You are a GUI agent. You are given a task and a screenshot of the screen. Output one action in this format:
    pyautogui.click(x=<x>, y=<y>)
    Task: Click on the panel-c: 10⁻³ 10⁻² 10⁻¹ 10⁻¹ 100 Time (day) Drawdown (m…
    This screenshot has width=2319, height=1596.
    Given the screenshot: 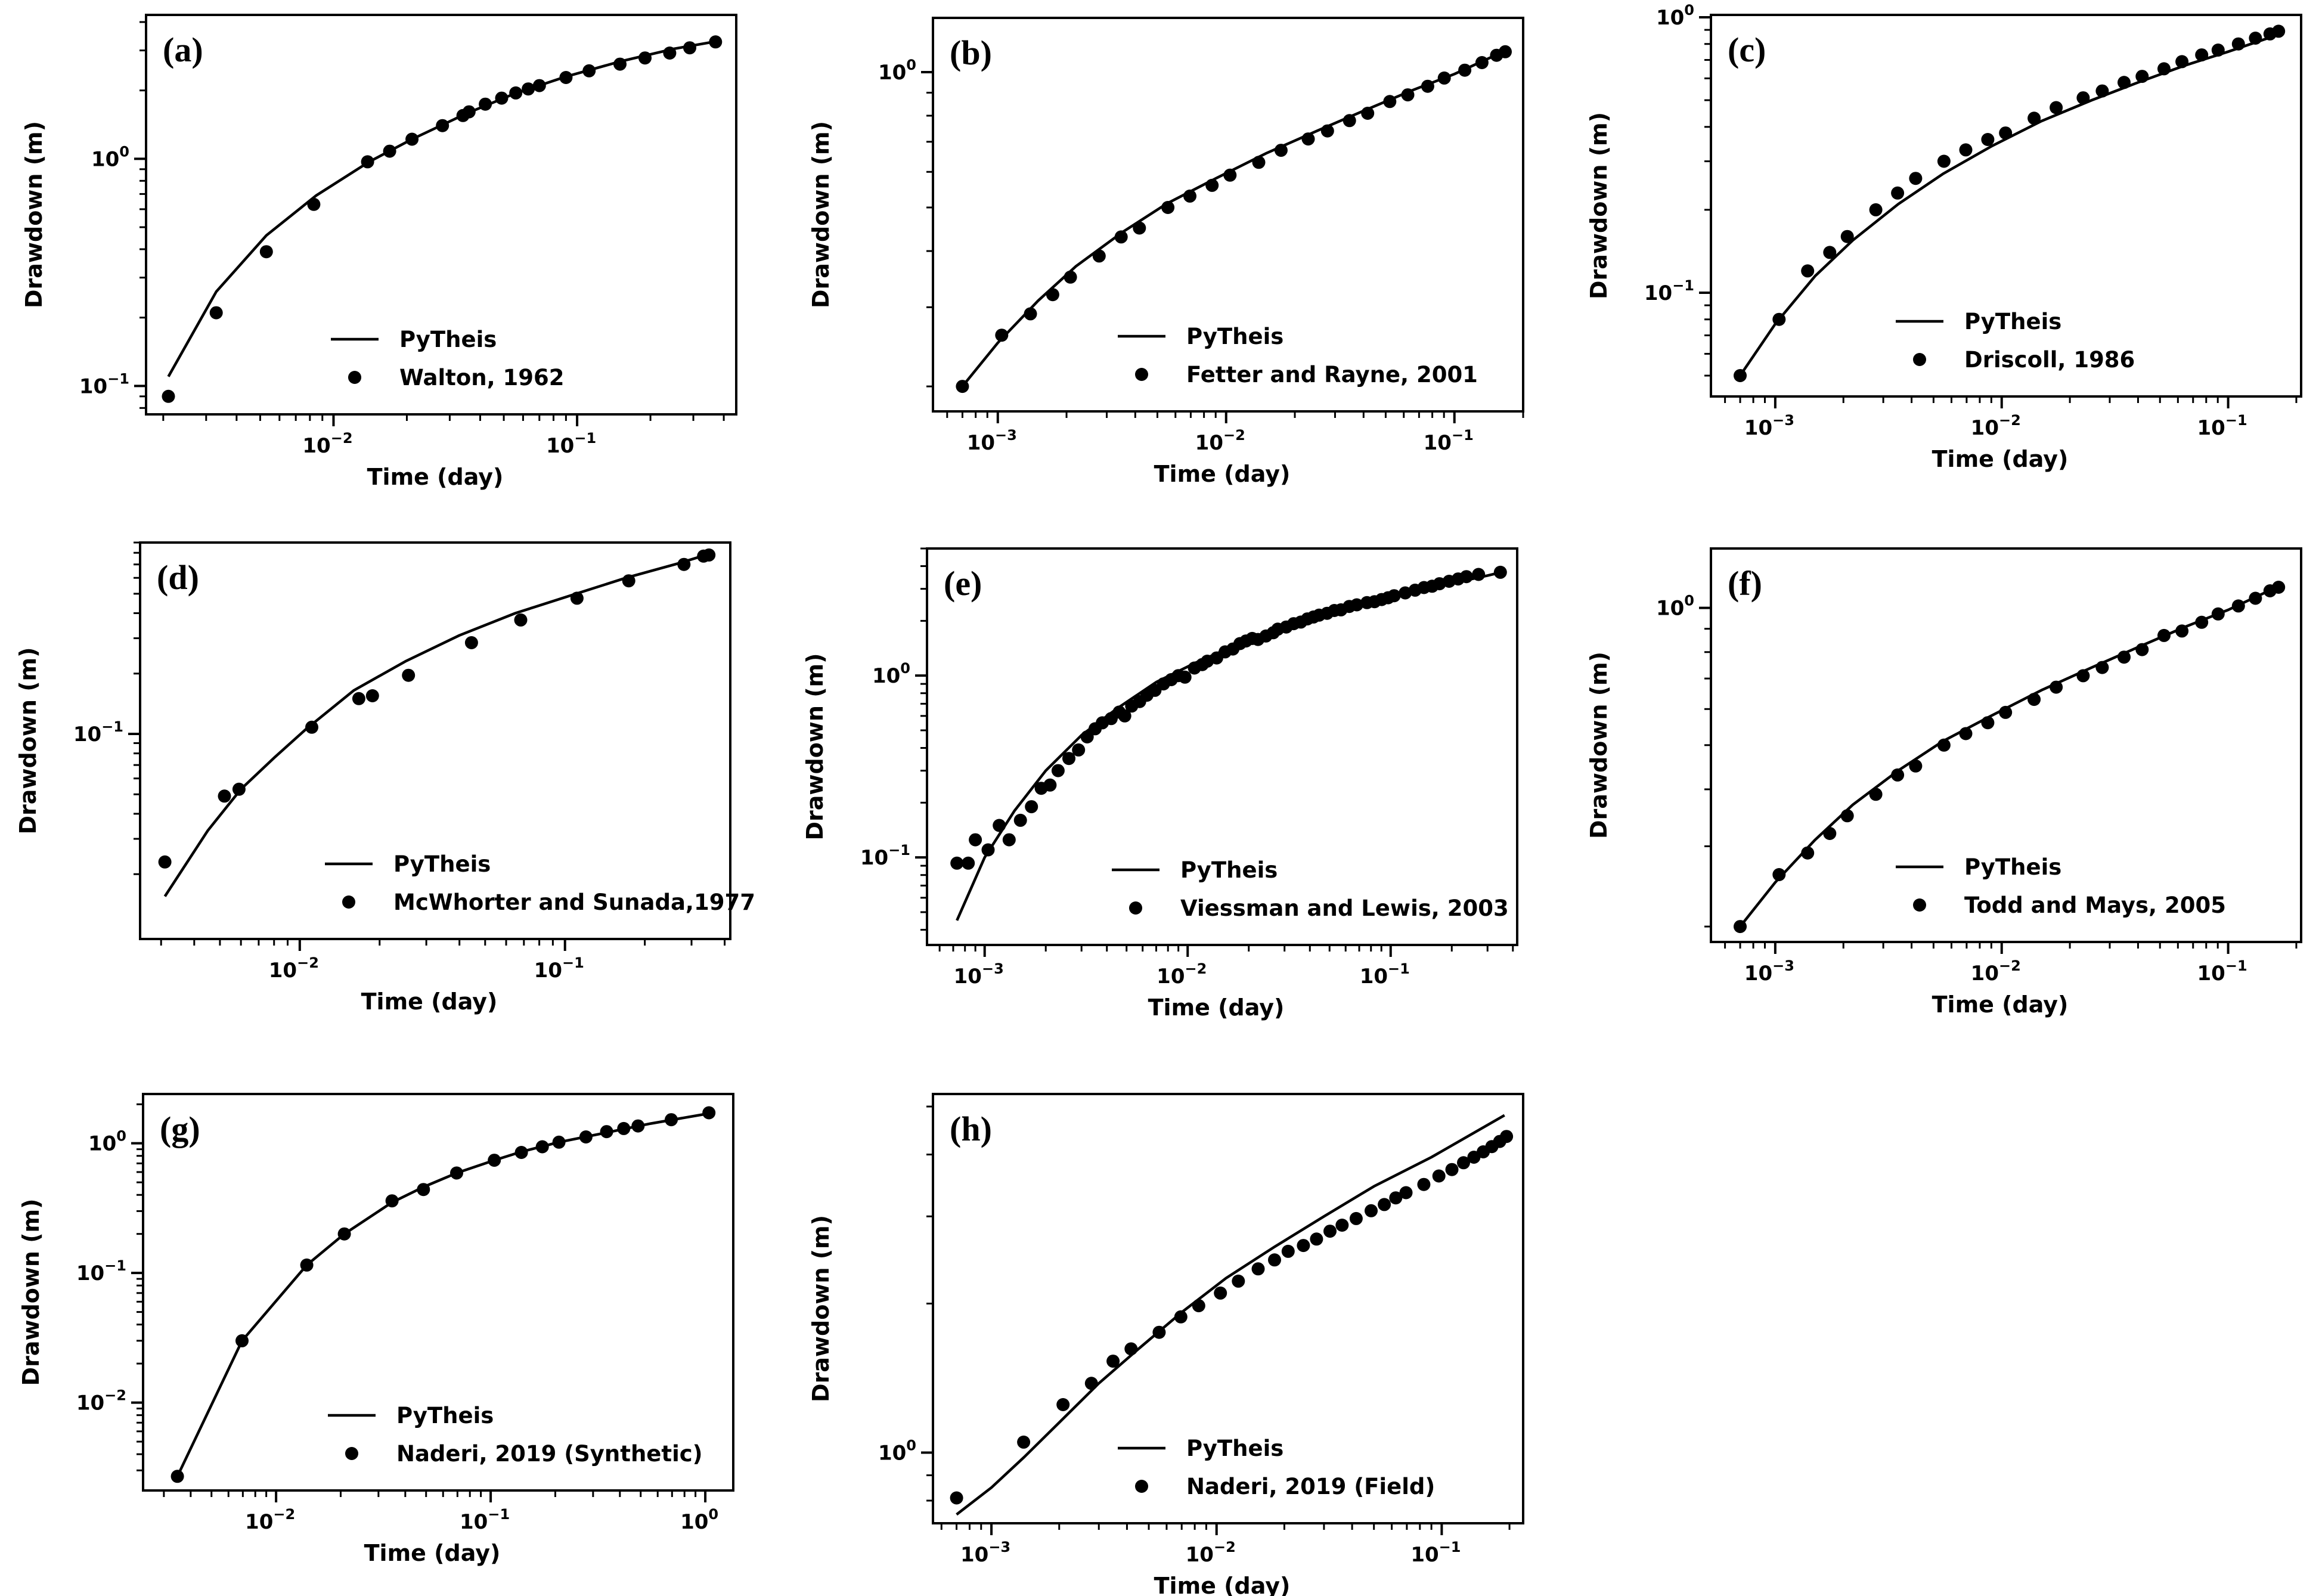 What is the action you would take?
    pyautogui.click(x=1944, y=237)
    